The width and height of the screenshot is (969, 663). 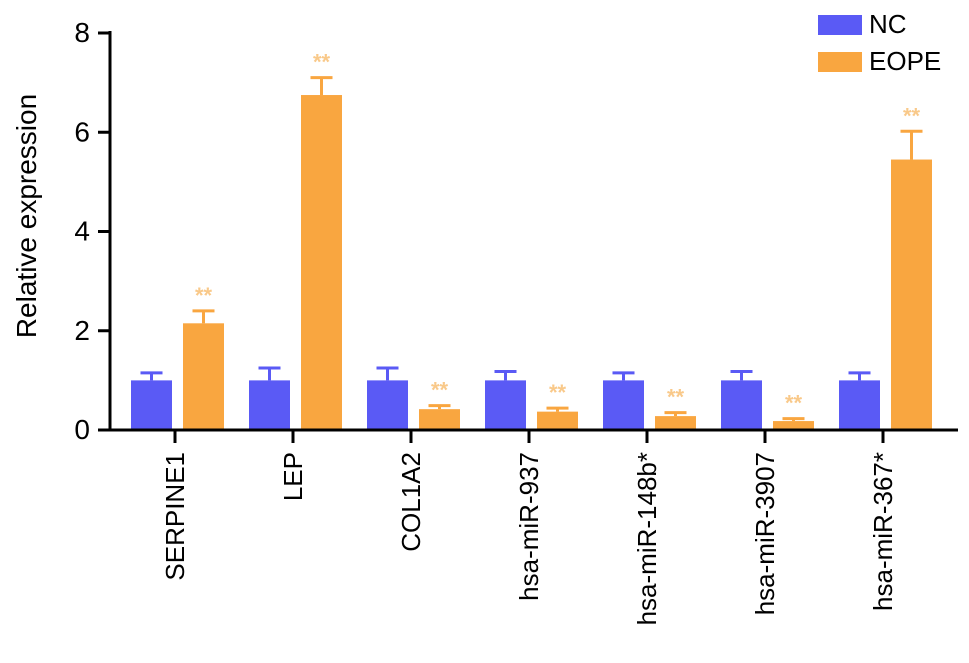 What do you see at coordinates (82, 231) in the screenshot?
I see `y-tick-label-4: 4` at bounding box center [82, 231].